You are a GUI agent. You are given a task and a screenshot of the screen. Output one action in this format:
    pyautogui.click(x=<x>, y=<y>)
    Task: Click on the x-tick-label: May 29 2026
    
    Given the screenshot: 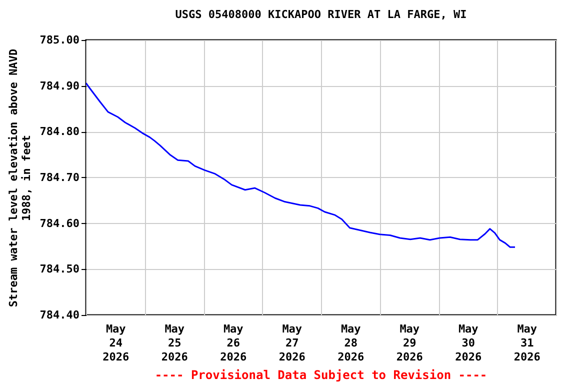 What is the action you would take?
    pyautogui.click(x=410, y=343)
    